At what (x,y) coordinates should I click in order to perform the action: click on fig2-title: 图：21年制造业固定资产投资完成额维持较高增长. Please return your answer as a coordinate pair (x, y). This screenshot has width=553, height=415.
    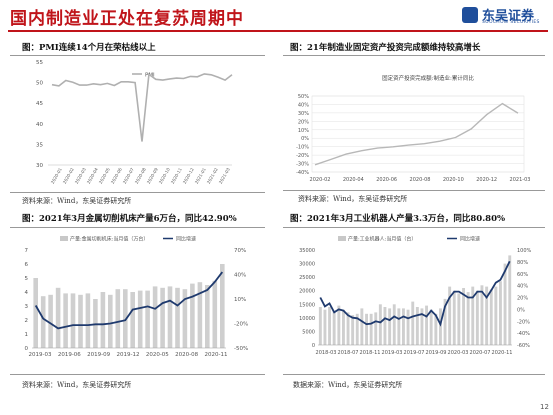
    Looking at the image, I should click on (385, 48).